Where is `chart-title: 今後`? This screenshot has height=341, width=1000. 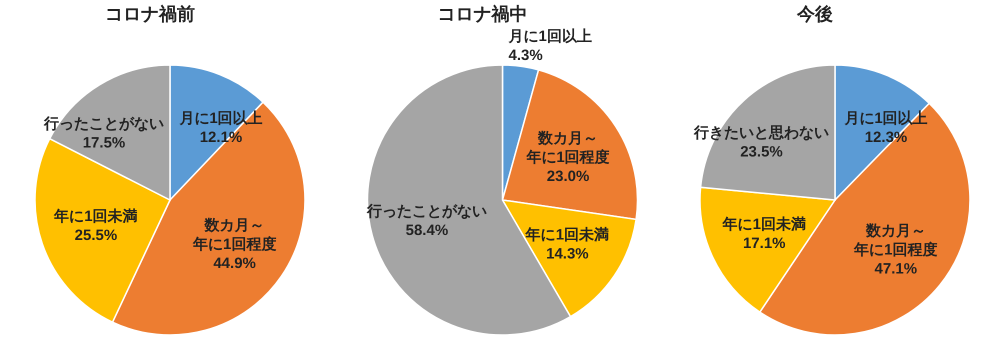 chart-title: 今後 is located at coordinates (814, 14).